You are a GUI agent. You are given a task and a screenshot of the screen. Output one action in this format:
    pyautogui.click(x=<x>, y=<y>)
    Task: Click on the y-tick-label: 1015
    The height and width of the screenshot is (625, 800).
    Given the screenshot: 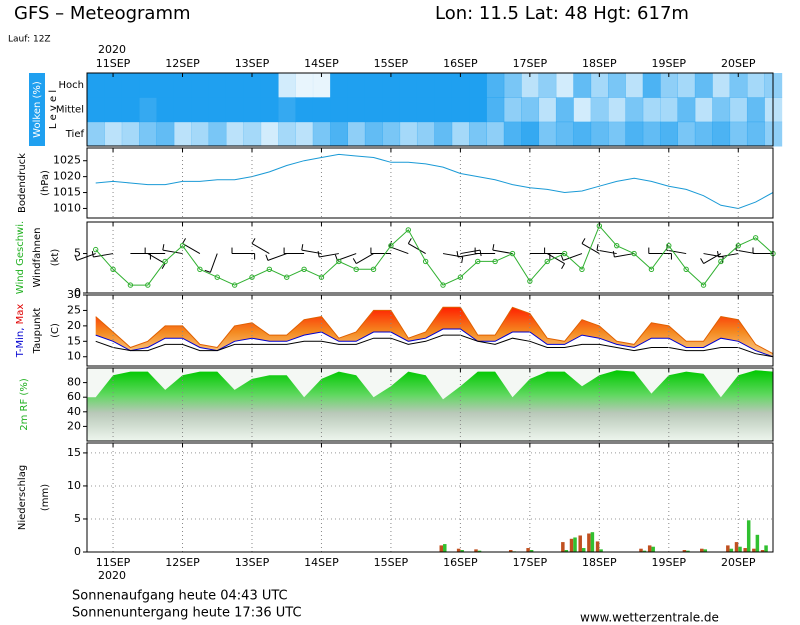 What is the action you would take?
    pyautogui.click(x=67, y=192)
    